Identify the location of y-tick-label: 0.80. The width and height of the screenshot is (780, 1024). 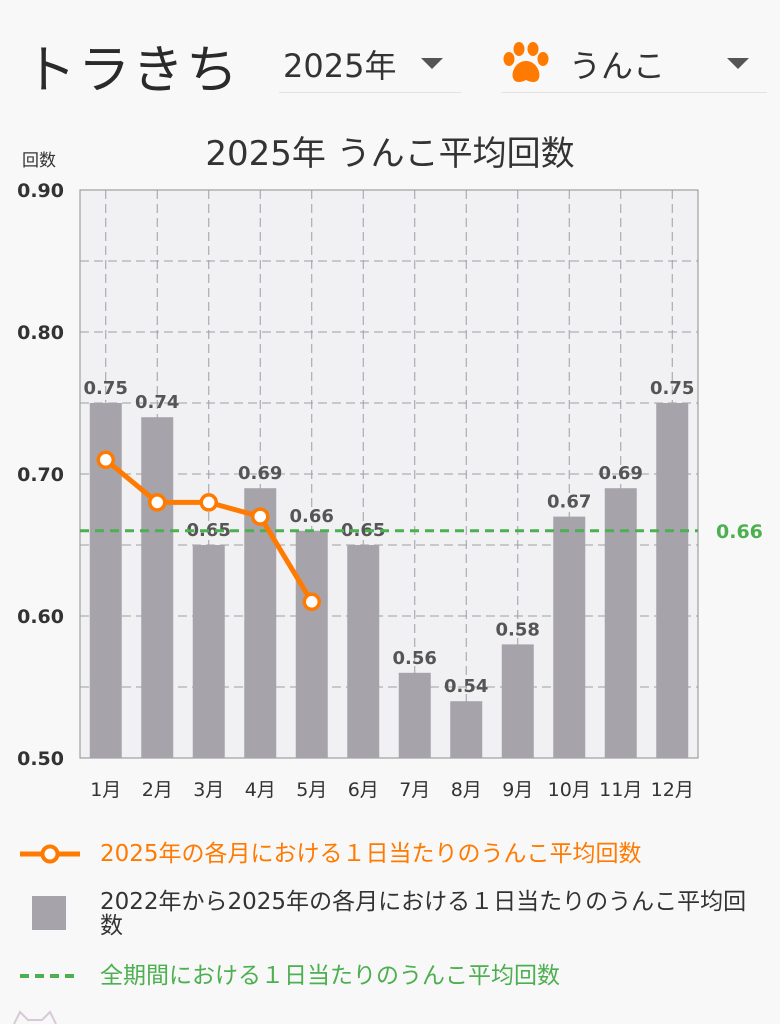
(40, 333).